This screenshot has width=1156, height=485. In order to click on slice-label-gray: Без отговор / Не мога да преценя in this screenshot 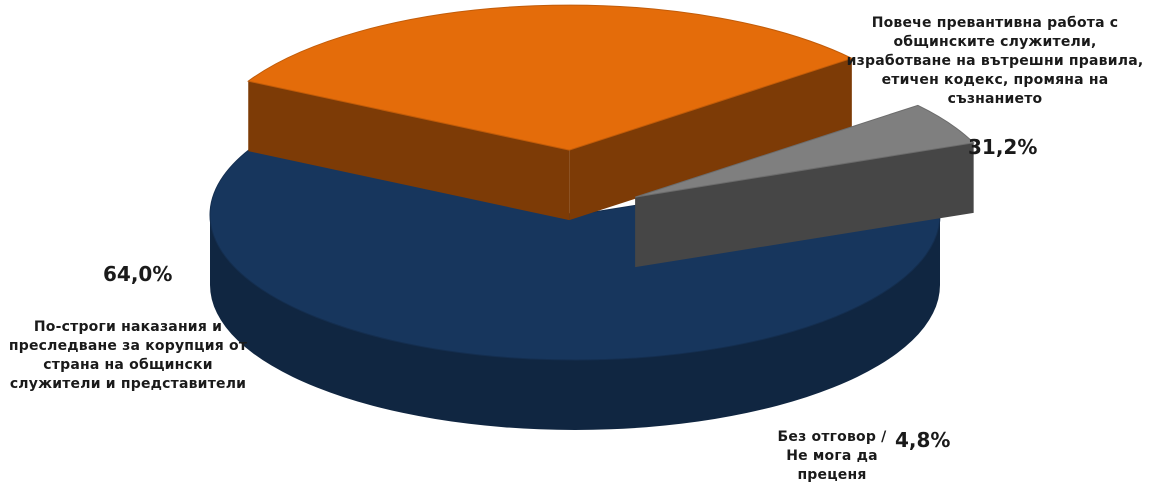, I will do `click(832, 456)`.